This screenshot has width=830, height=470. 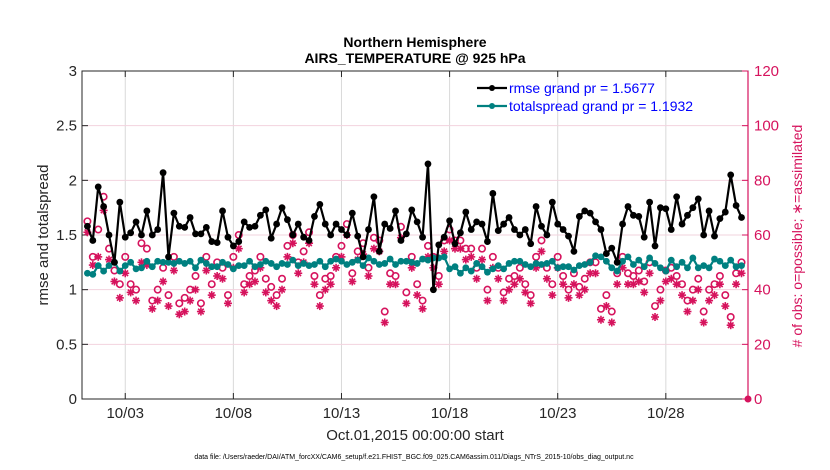 I want to click on x-tick-label: 10/08, so click(x=234, y=413).